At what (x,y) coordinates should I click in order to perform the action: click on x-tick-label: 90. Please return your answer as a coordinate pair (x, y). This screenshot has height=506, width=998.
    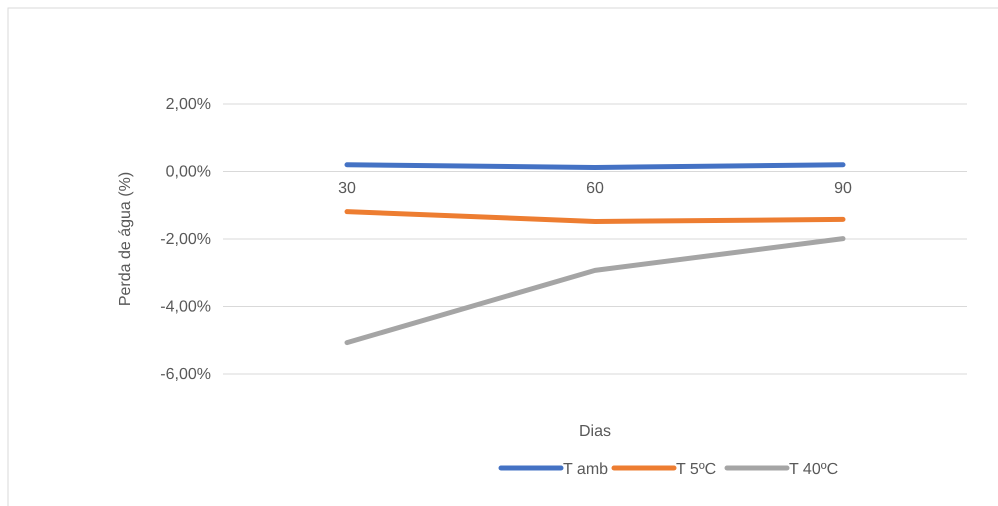
    Looking at the image, I should click on (843, 188).